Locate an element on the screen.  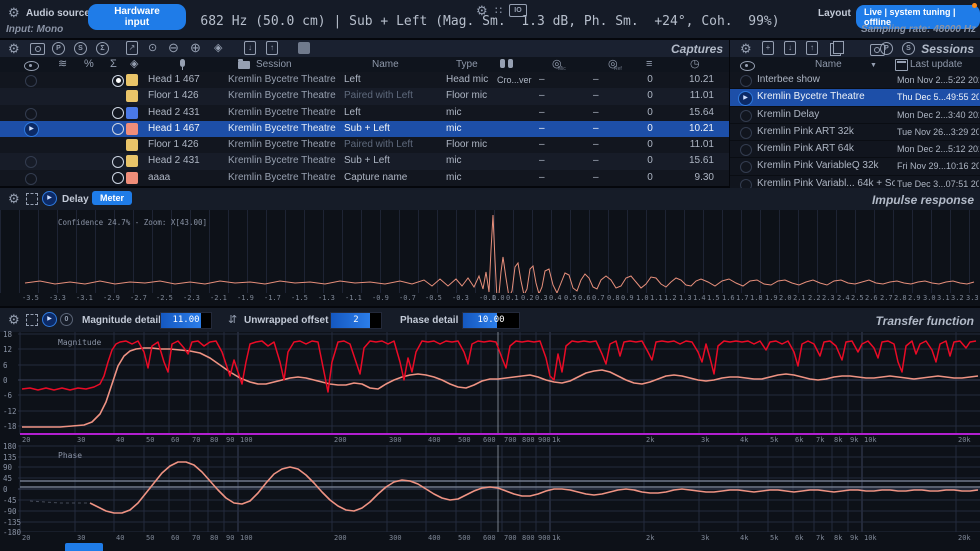
export-session-icon: ↑ is located at coordinates (812, 48).